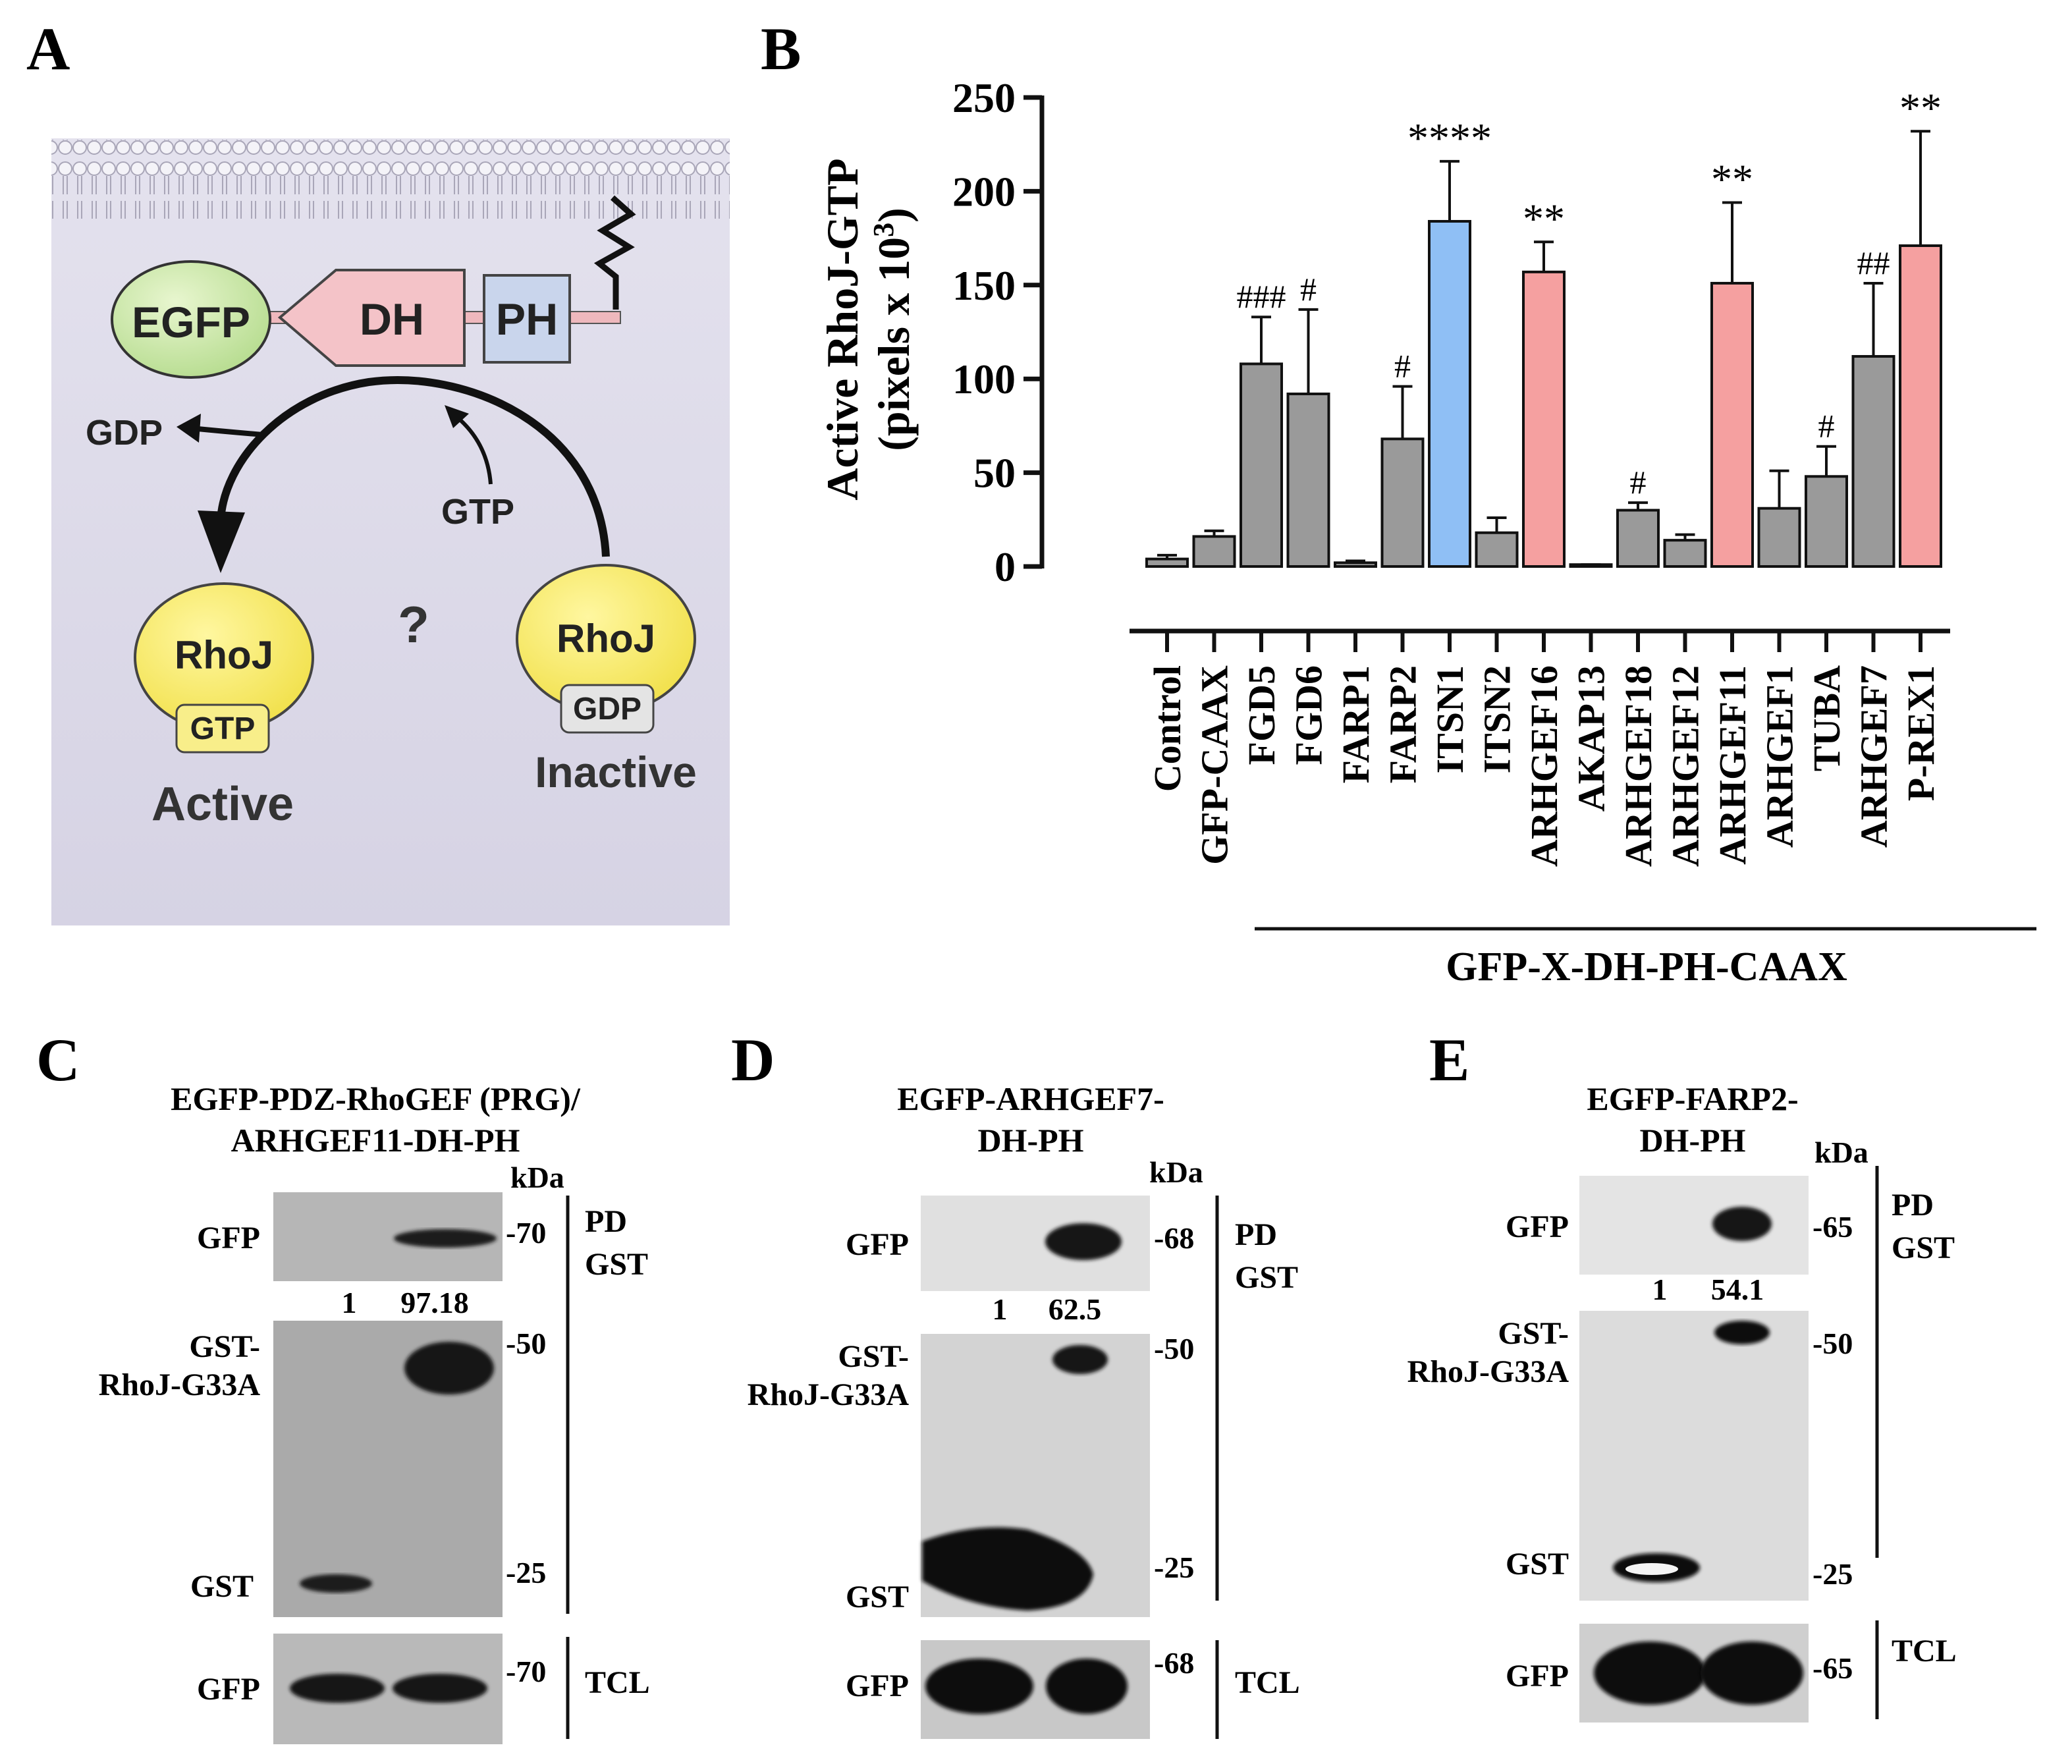 Image resolution: width=2072 pixels, height=1764 pixels. I want to click on x-tick-label: P-REX1, so click(1920, 733).